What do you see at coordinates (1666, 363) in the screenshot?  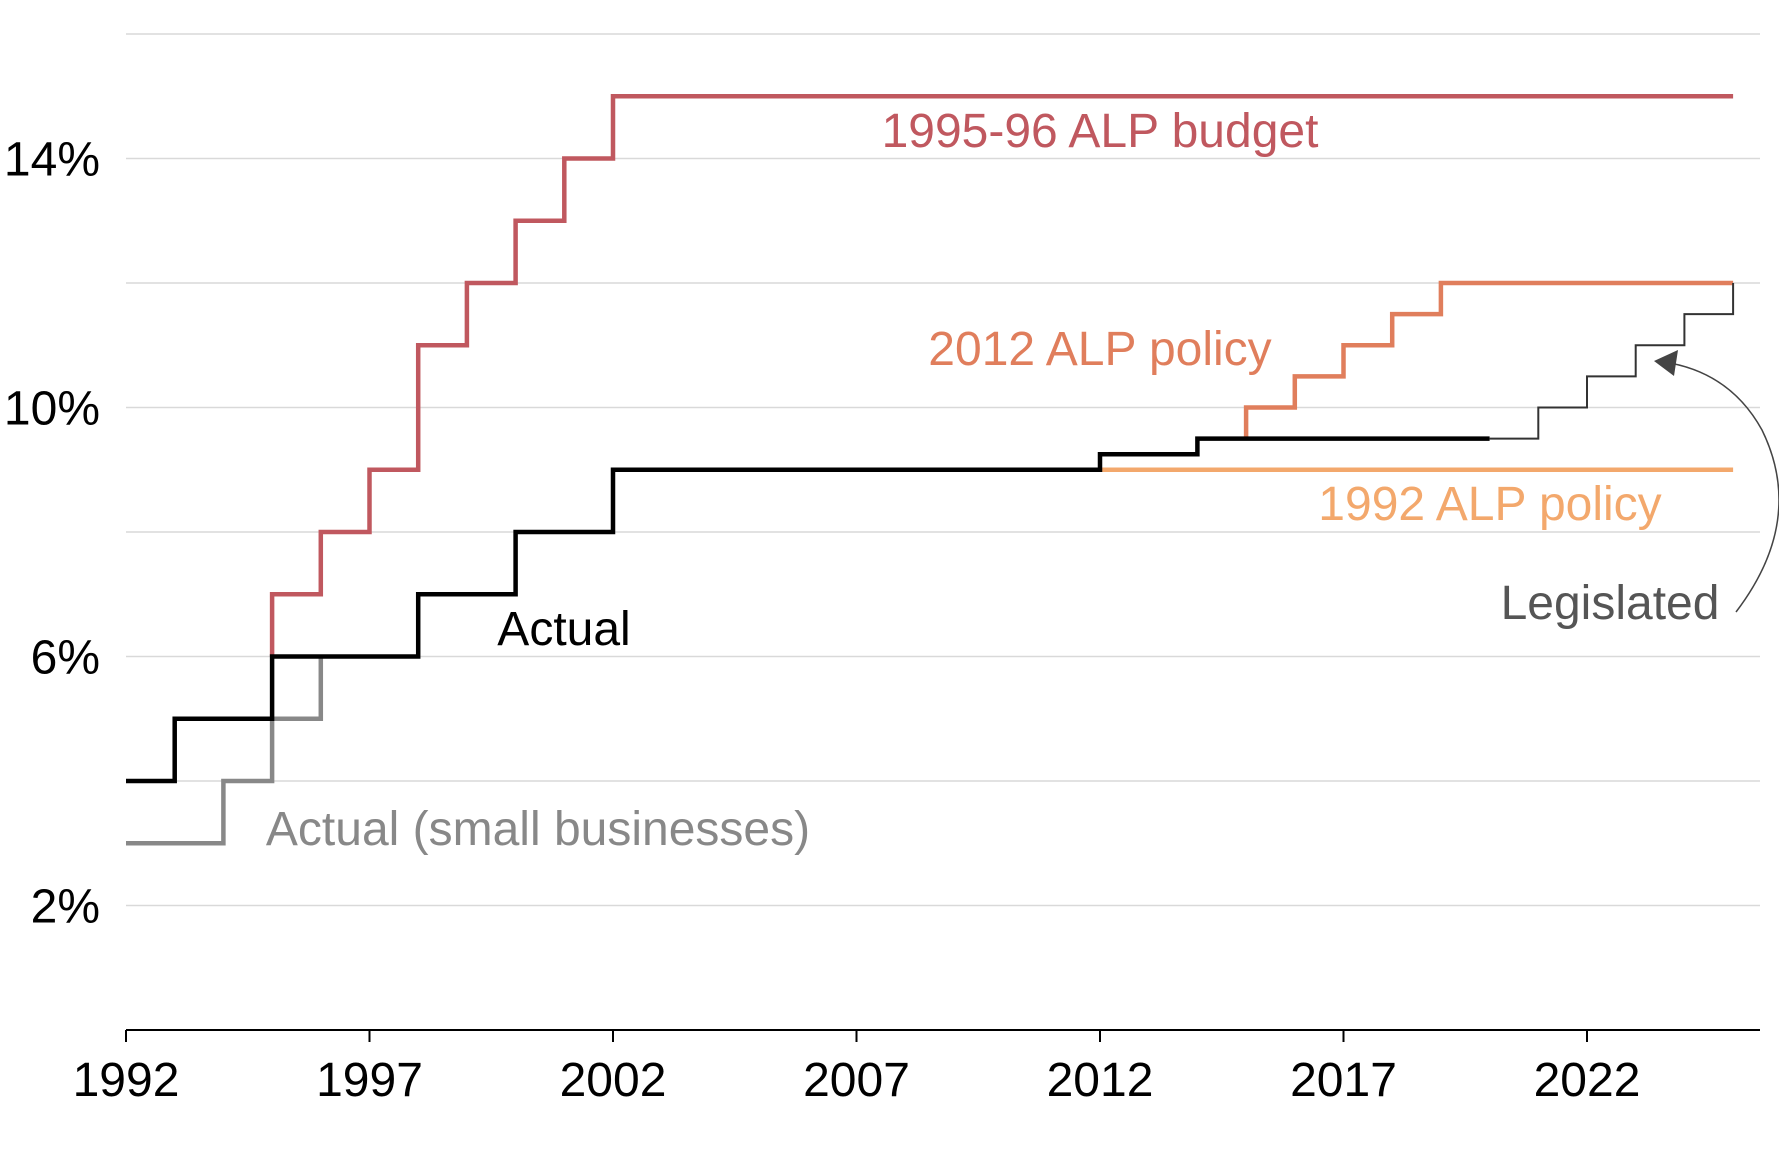 I see `legislated-arrow-head-icon` at bounding box center [1666, 363].